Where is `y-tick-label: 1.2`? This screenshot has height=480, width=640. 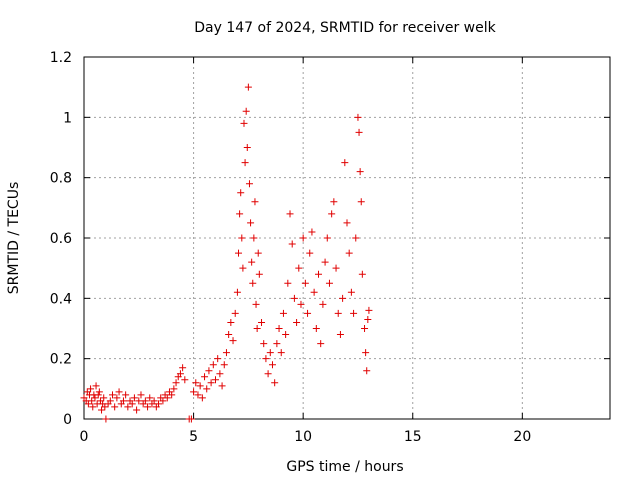
y-tick-label: 1.2 is located at coordinates (61, 58).